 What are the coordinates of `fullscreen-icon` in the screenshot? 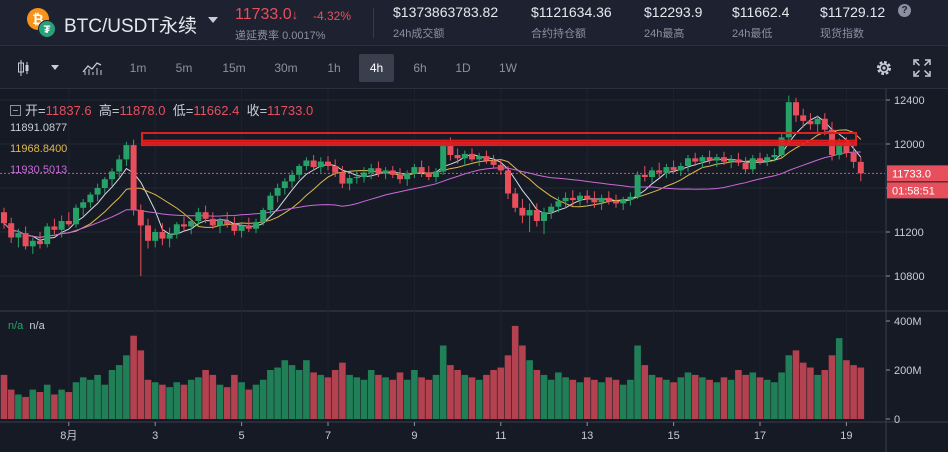 It's located at (922, 67).